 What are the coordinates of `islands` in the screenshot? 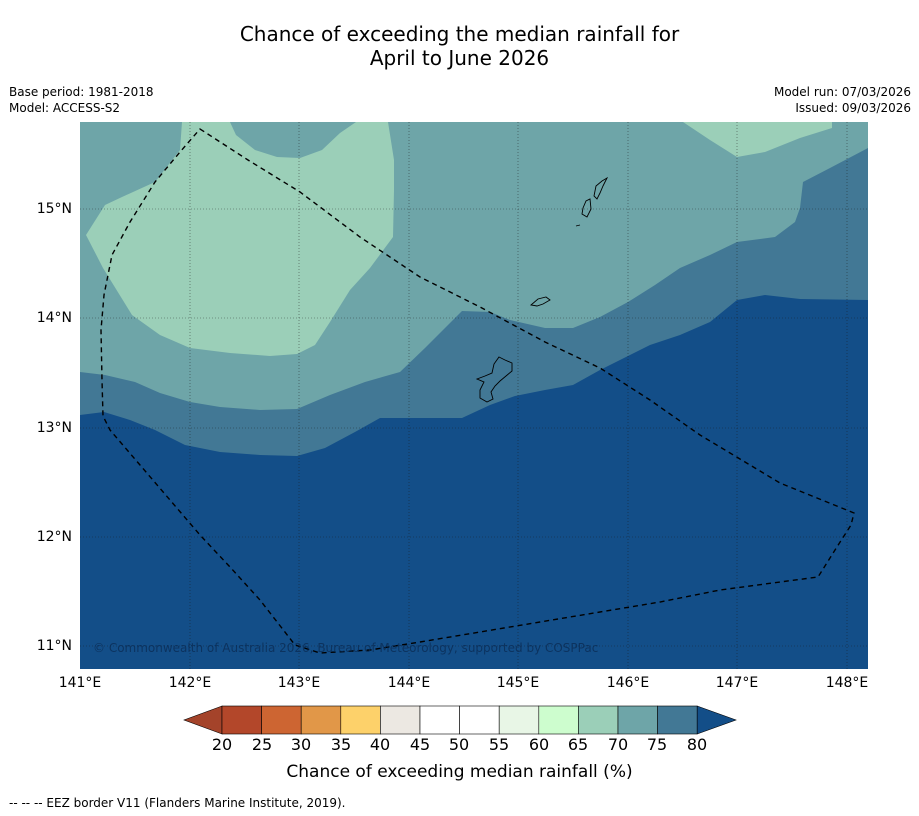 It's located at (542, 289).